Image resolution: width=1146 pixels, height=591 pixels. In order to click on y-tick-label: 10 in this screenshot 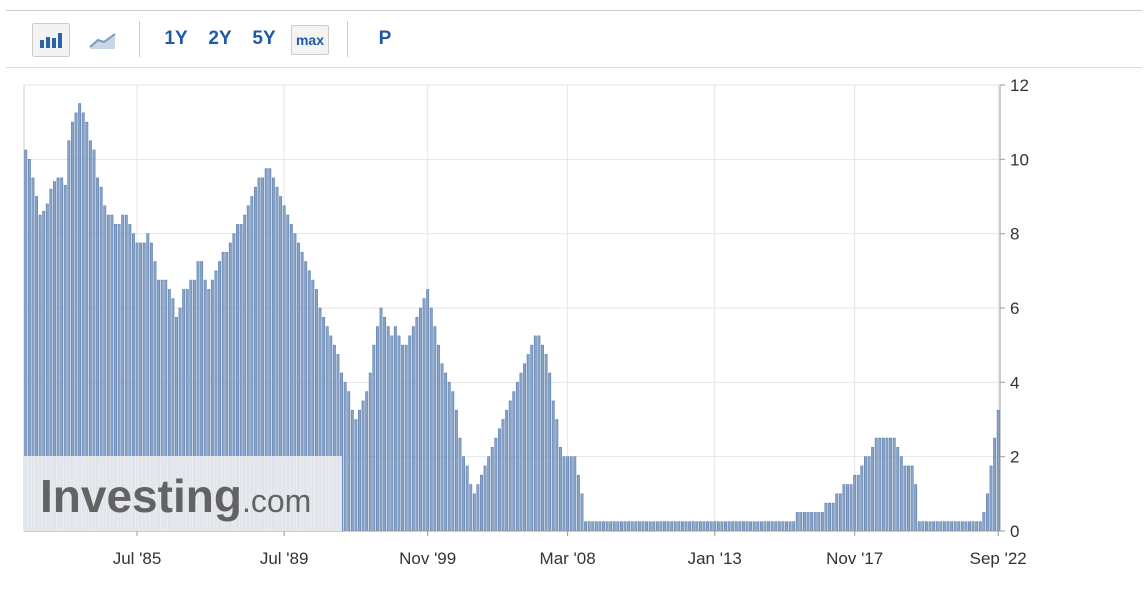, I will do `click(1019, 159)`.